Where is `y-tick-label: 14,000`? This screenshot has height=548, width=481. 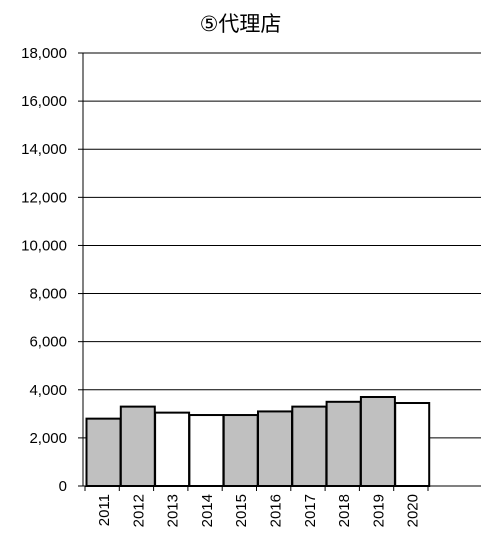 y-tick-label: 14,000 is located at coordinates (44, 149).